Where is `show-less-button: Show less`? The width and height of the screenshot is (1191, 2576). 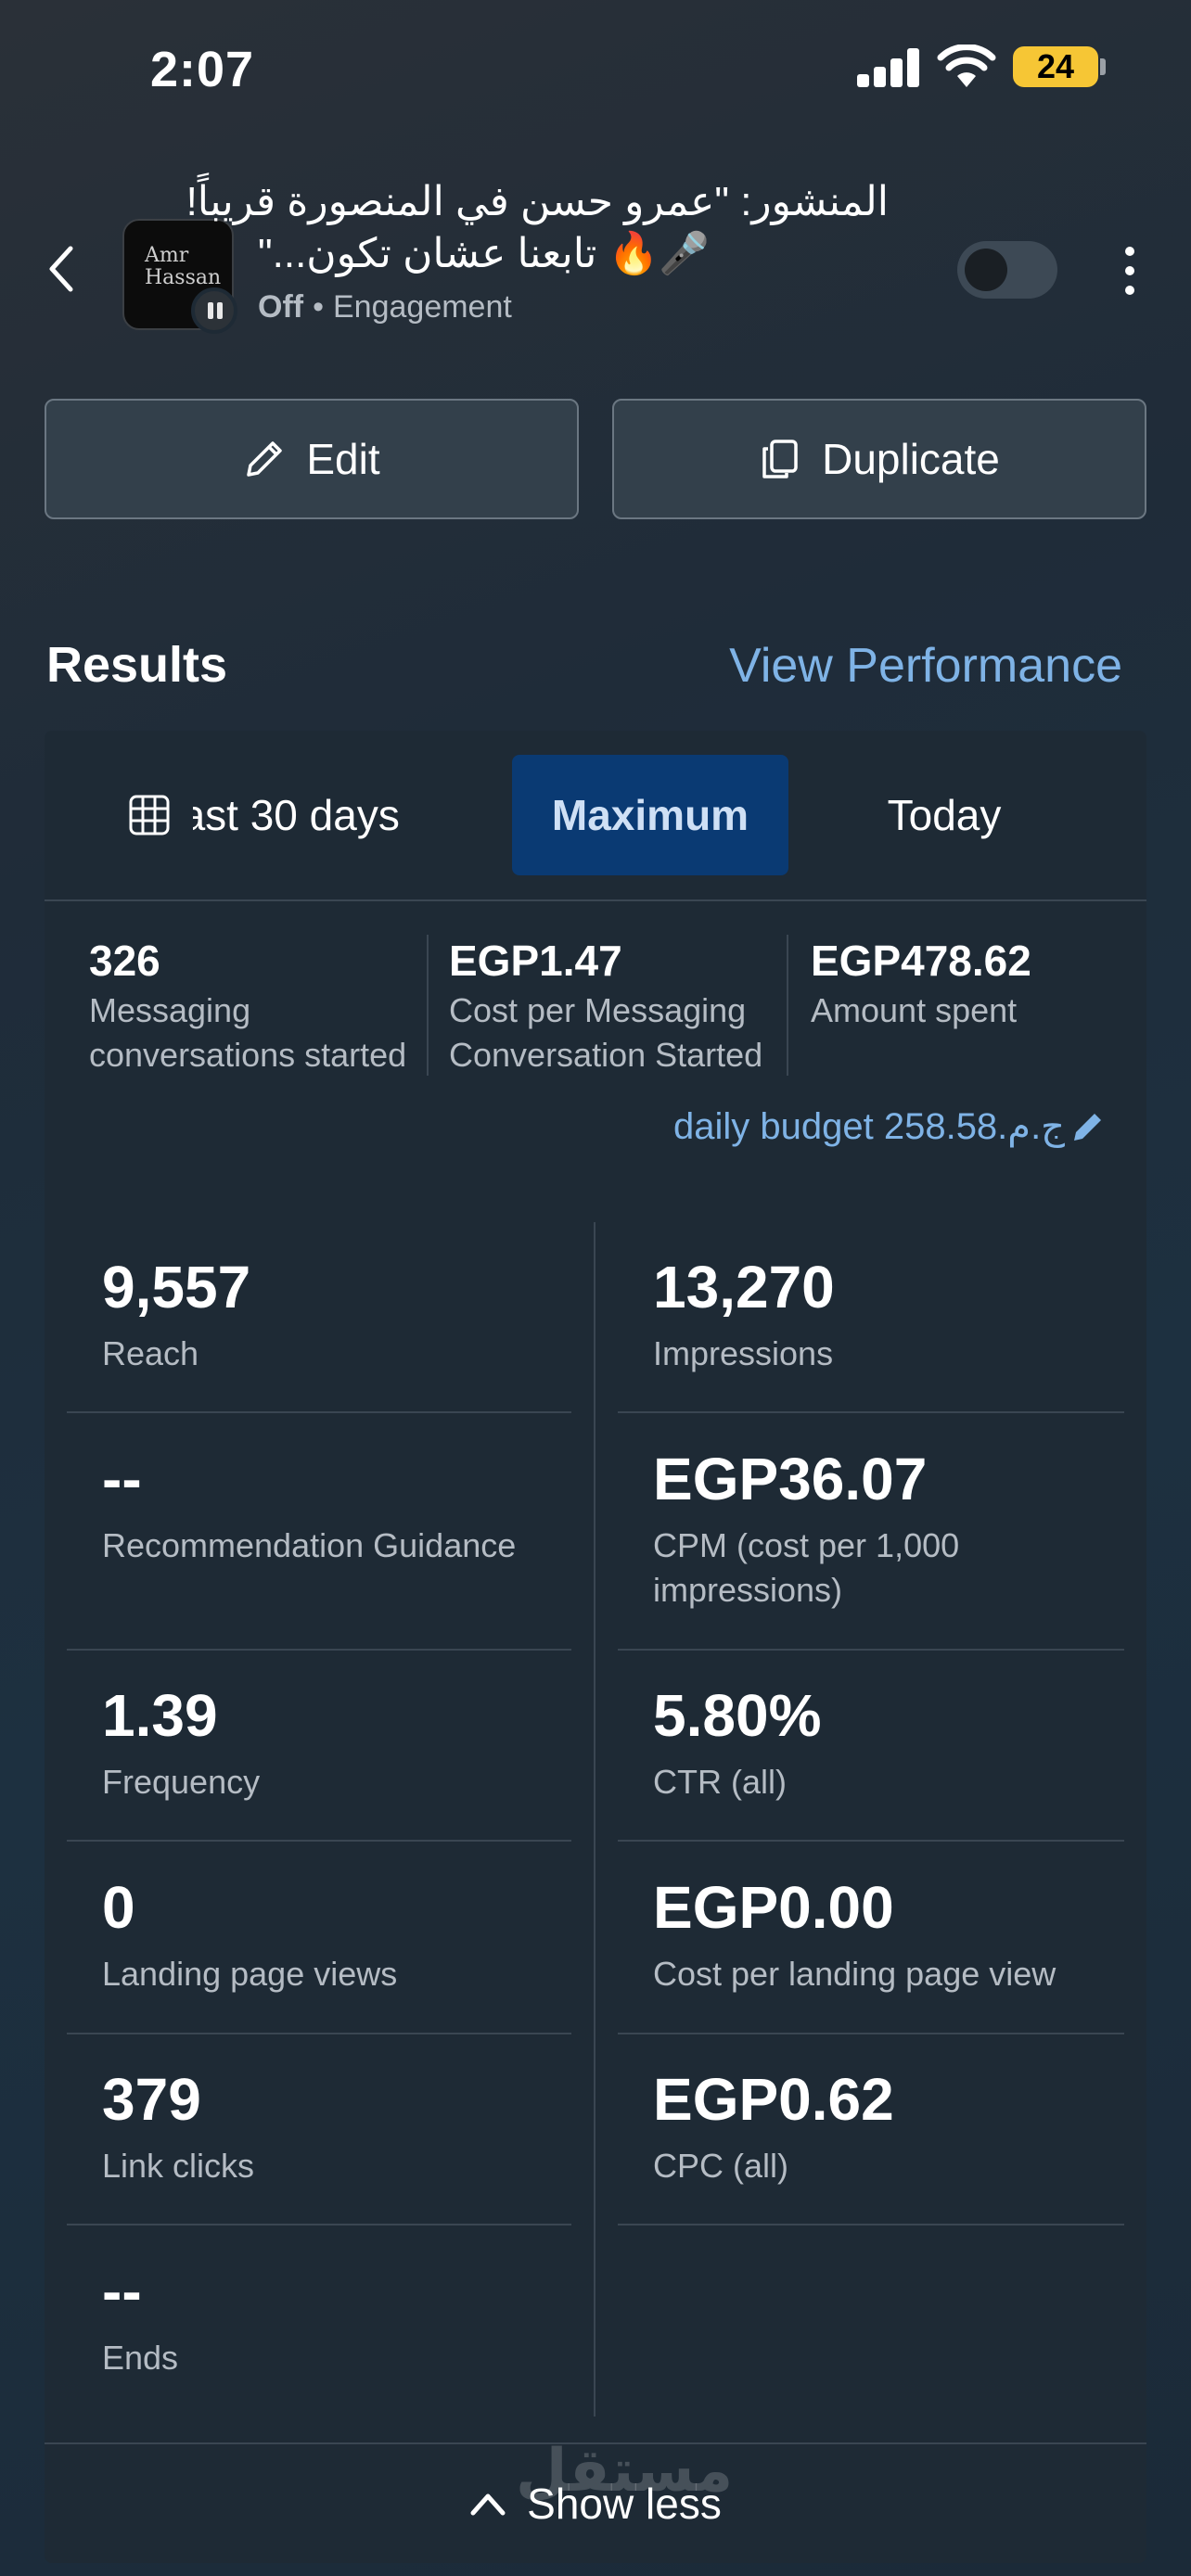
show-less-button: Show less is located at coordinates (595, 2502).